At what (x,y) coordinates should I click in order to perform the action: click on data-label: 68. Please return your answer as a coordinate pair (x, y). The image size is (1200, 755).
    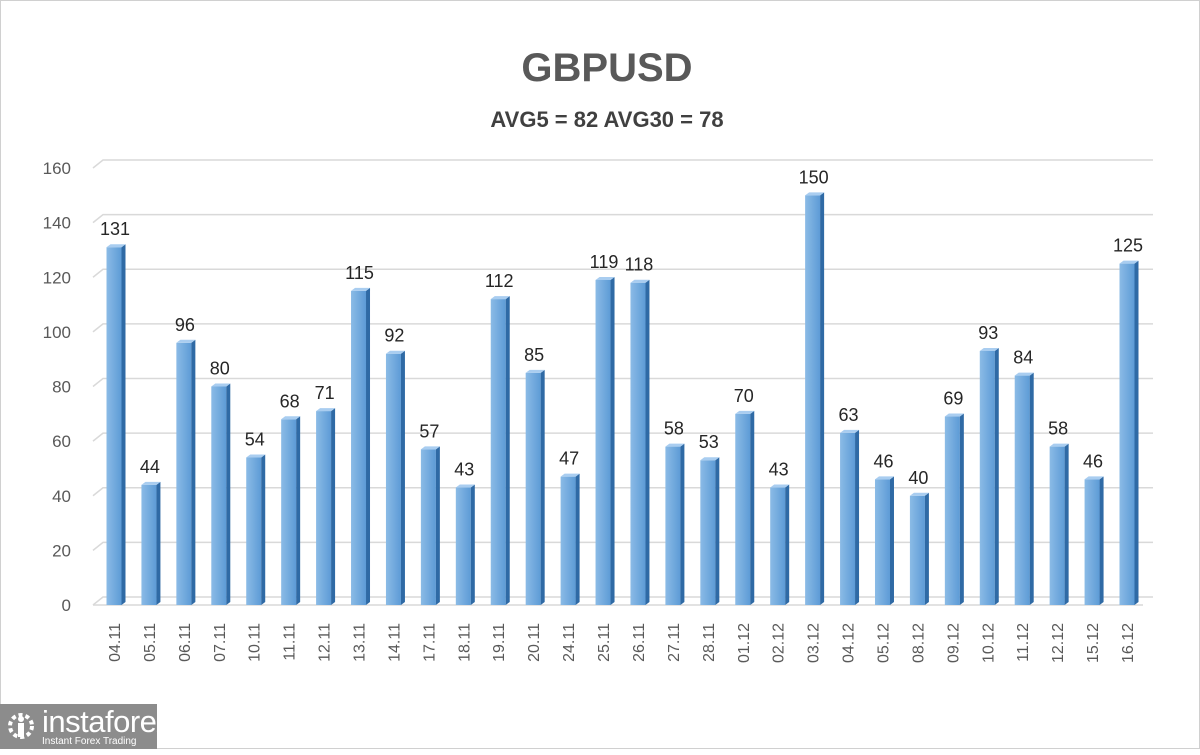
    Looking at the image, I should click on (290, 401).